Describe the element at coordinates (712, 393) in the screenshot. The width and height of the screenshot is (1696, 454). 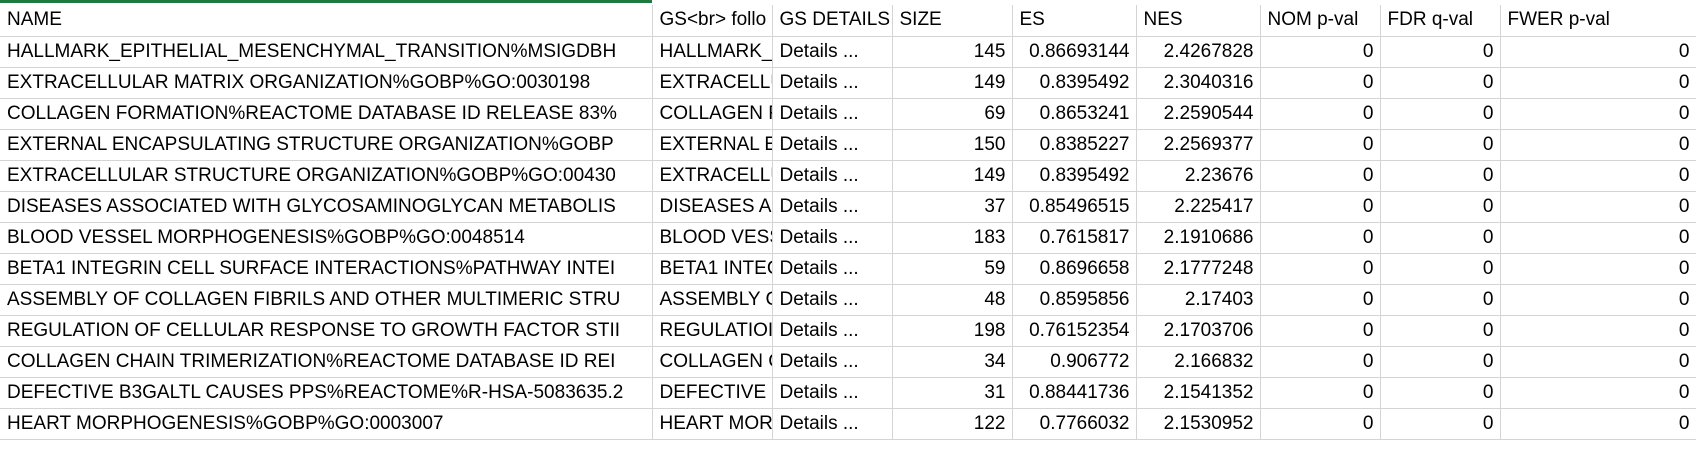
I see `cell-gs-follow: DEFECTIVE B` at that location.